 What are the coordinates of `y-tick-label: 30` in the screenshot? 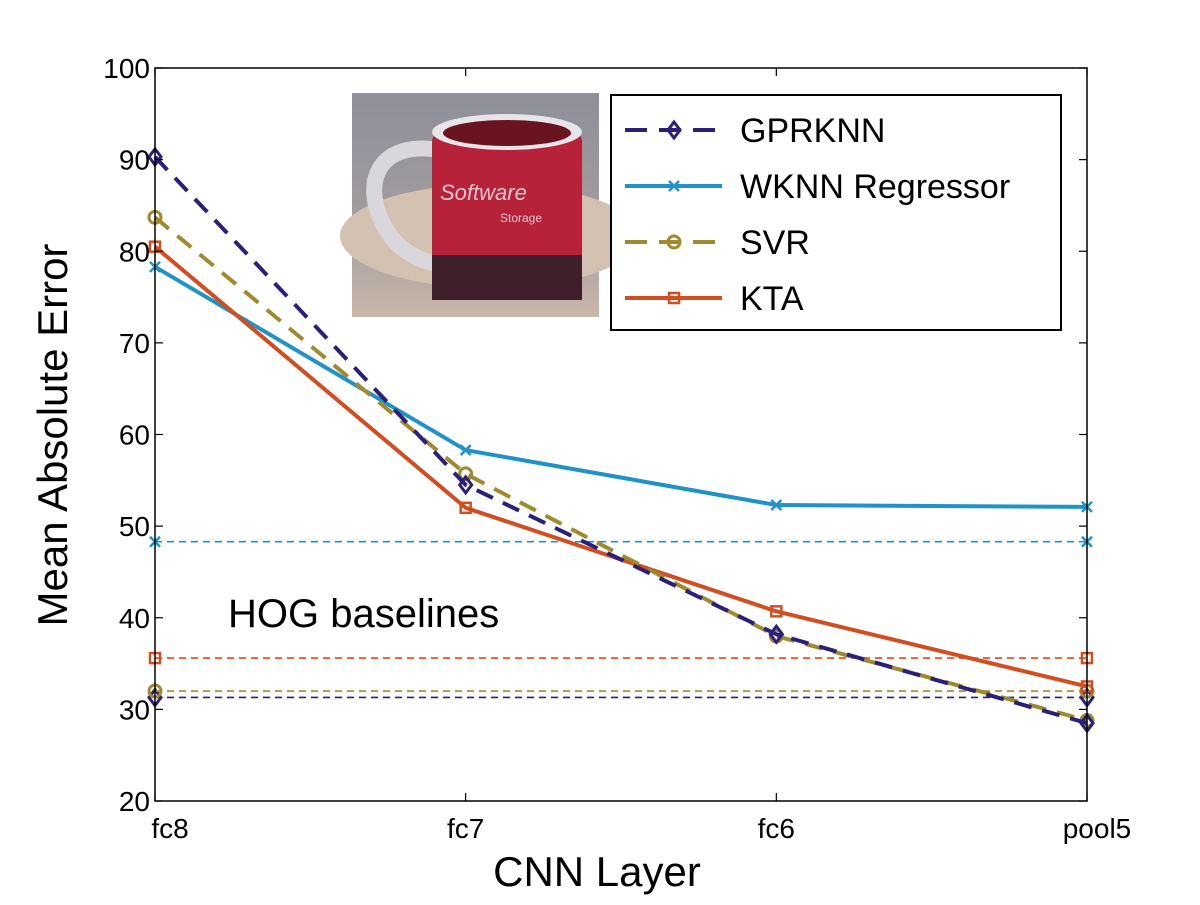 It's located at (134, 709).